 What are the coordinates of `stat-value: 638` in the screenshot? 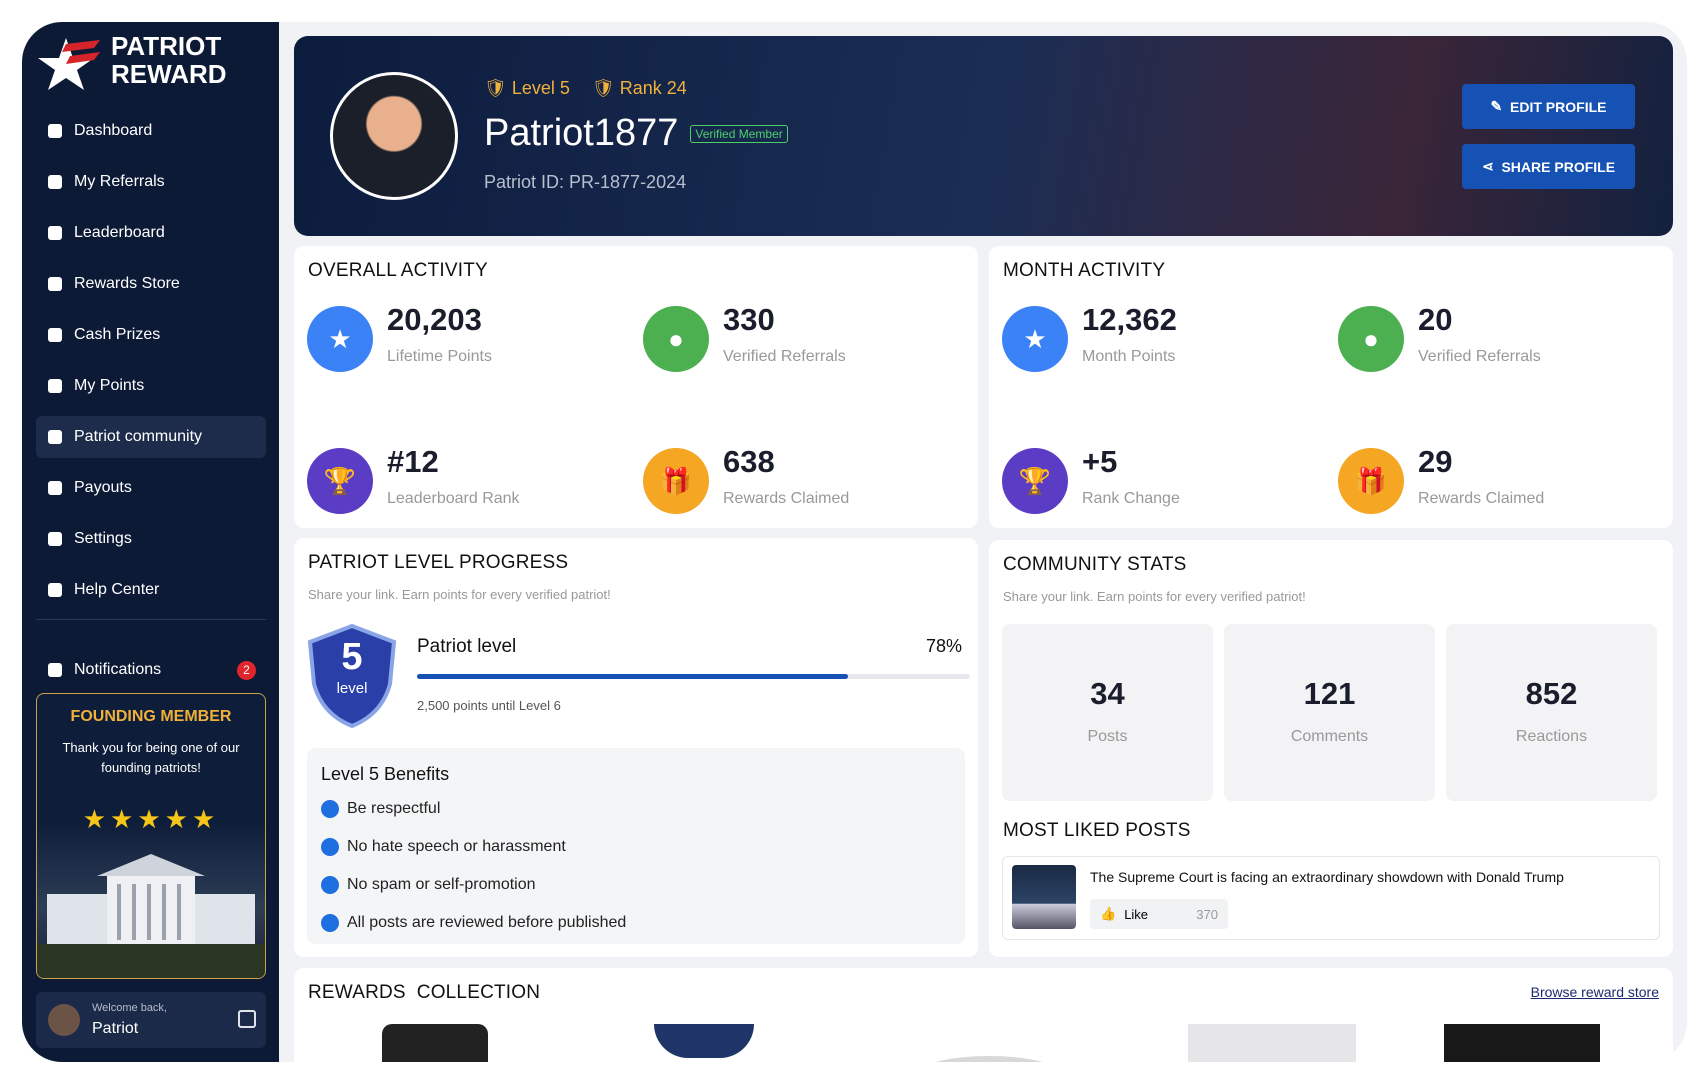 It's located at (749, 461).